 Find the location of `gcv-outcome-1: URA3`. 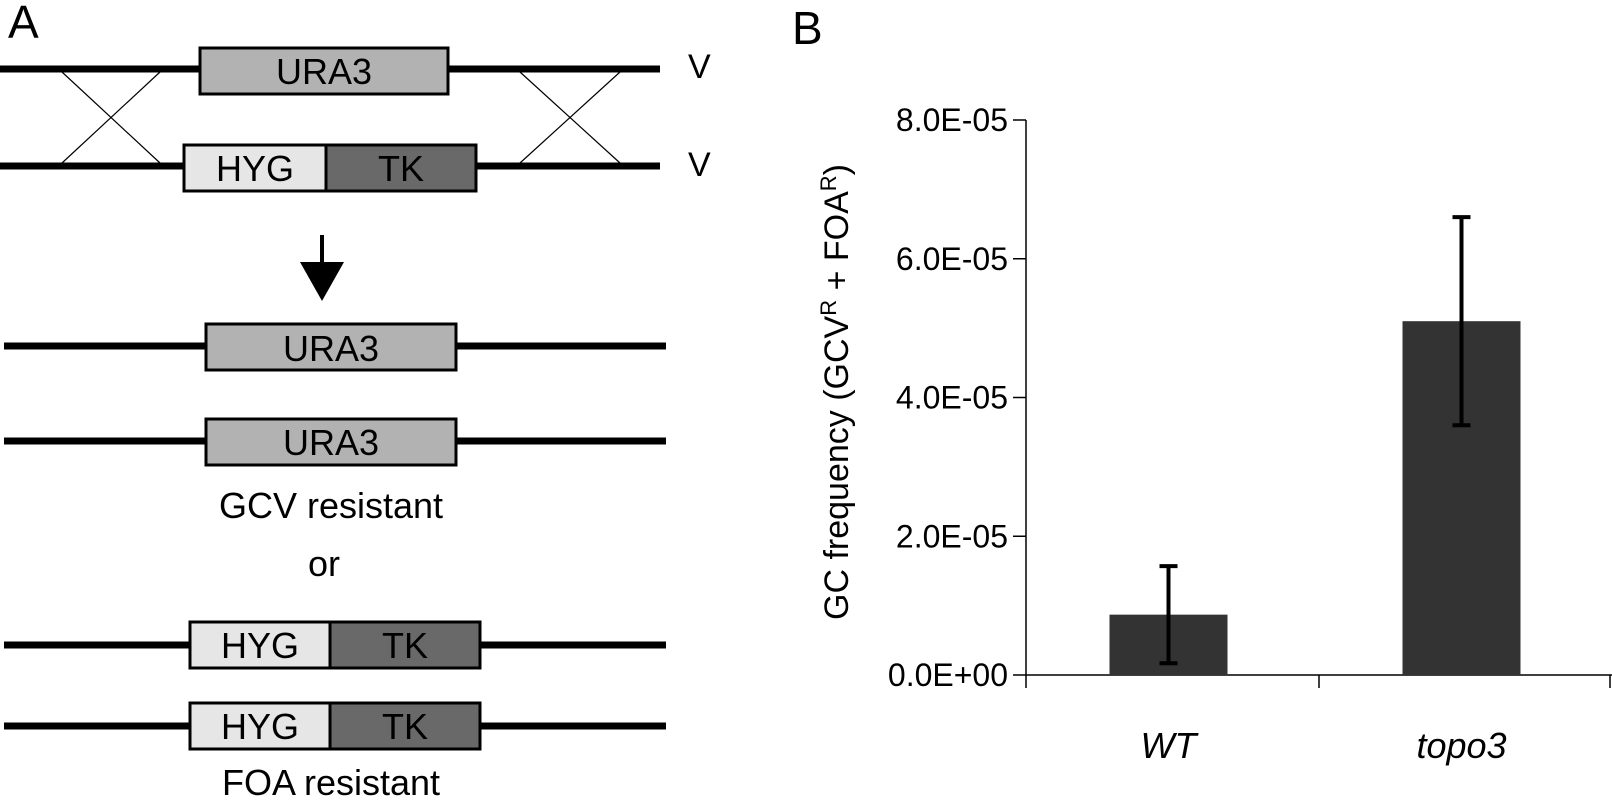

gcv-outcome-1: URA3 is located at coordinates (335, 347).